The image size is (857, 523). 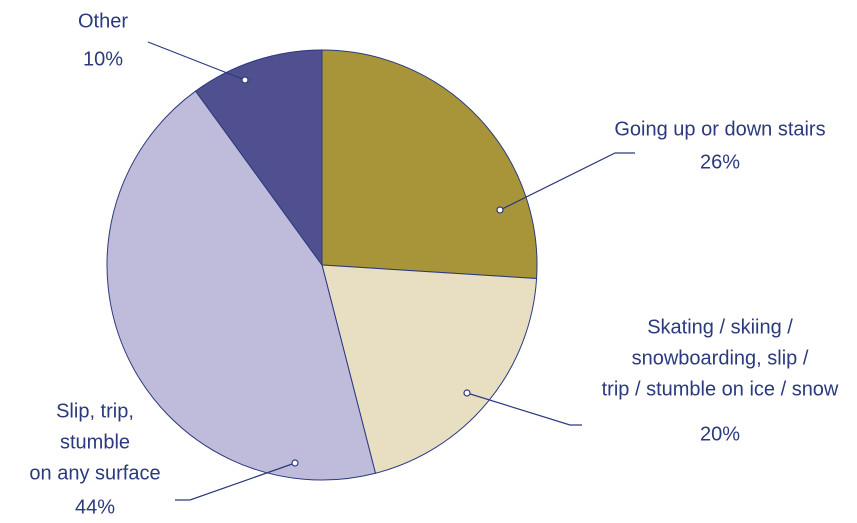 What do you see at coordinates (95, 507) in the screenshot?
I see `value-label: 44%` at bounding box center [95, 507].